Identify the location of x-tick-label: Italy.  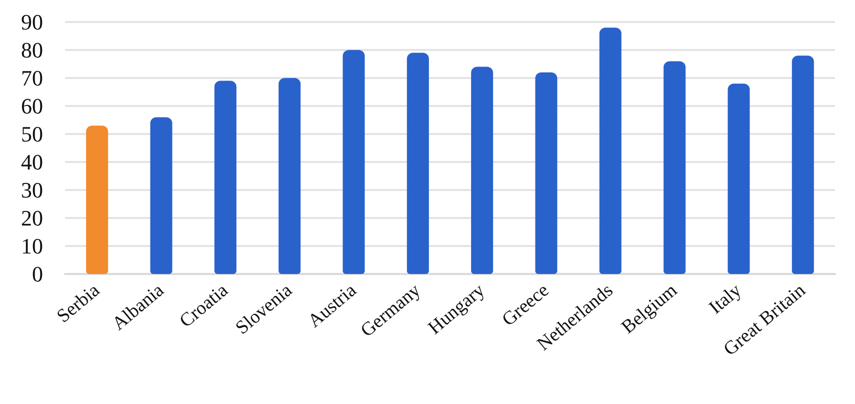
(725, 299).